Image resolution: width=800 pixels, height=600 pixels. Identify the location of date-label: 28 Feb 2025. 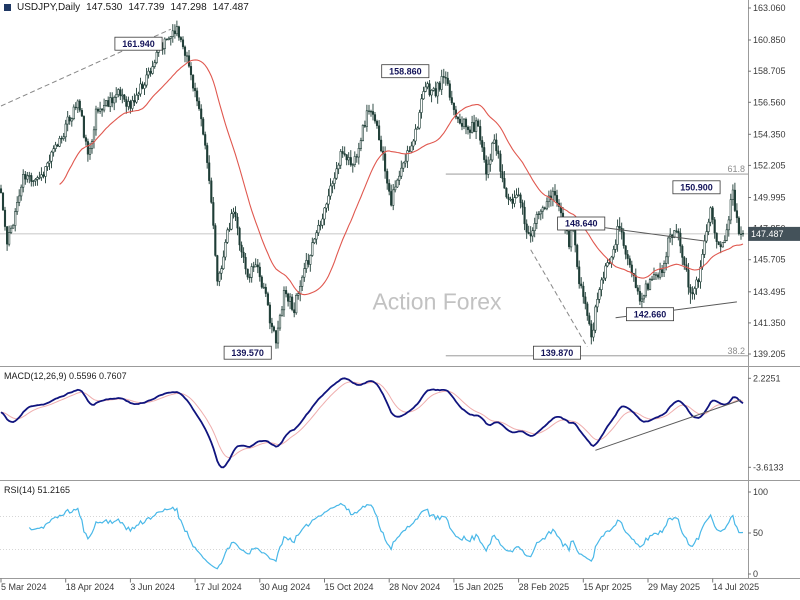
(544, 587).